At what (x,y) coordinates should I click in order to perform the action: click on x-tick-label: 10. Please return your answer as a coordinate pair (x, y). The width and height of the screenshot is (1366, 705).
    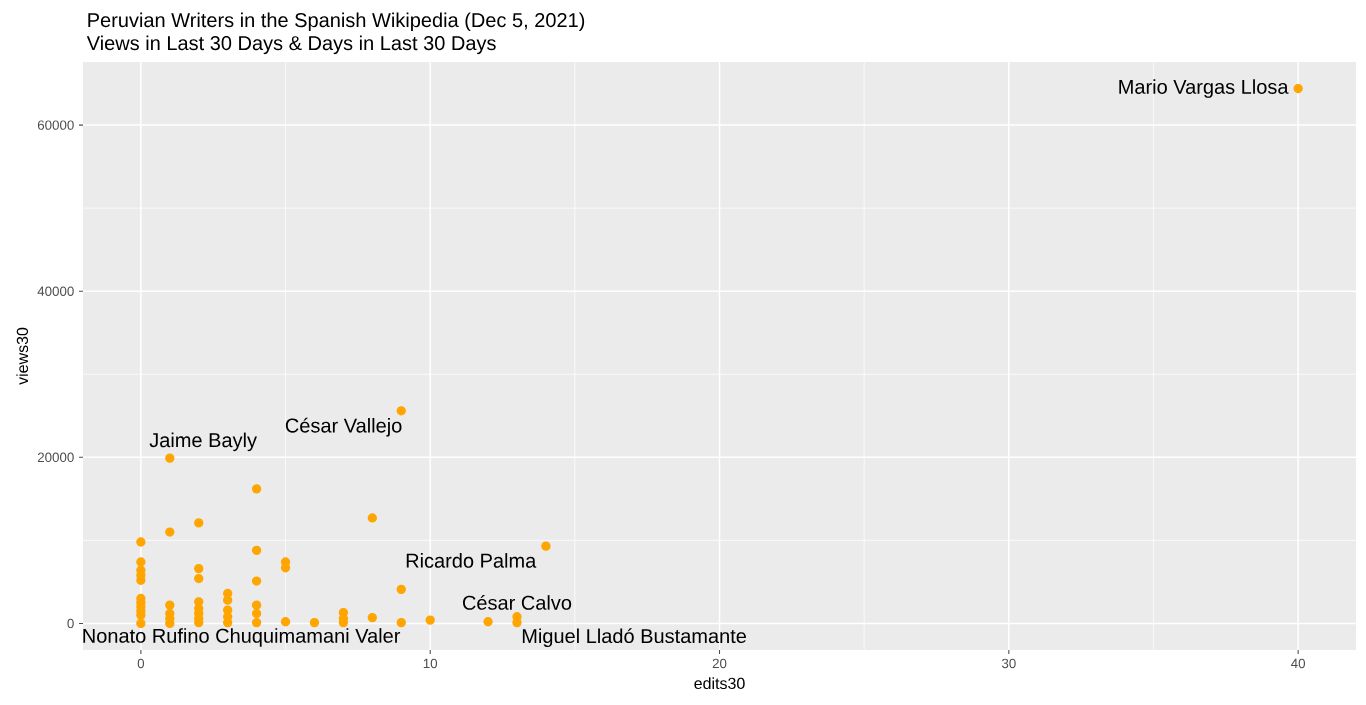
    Looking at the image, I should click on (430, 663).